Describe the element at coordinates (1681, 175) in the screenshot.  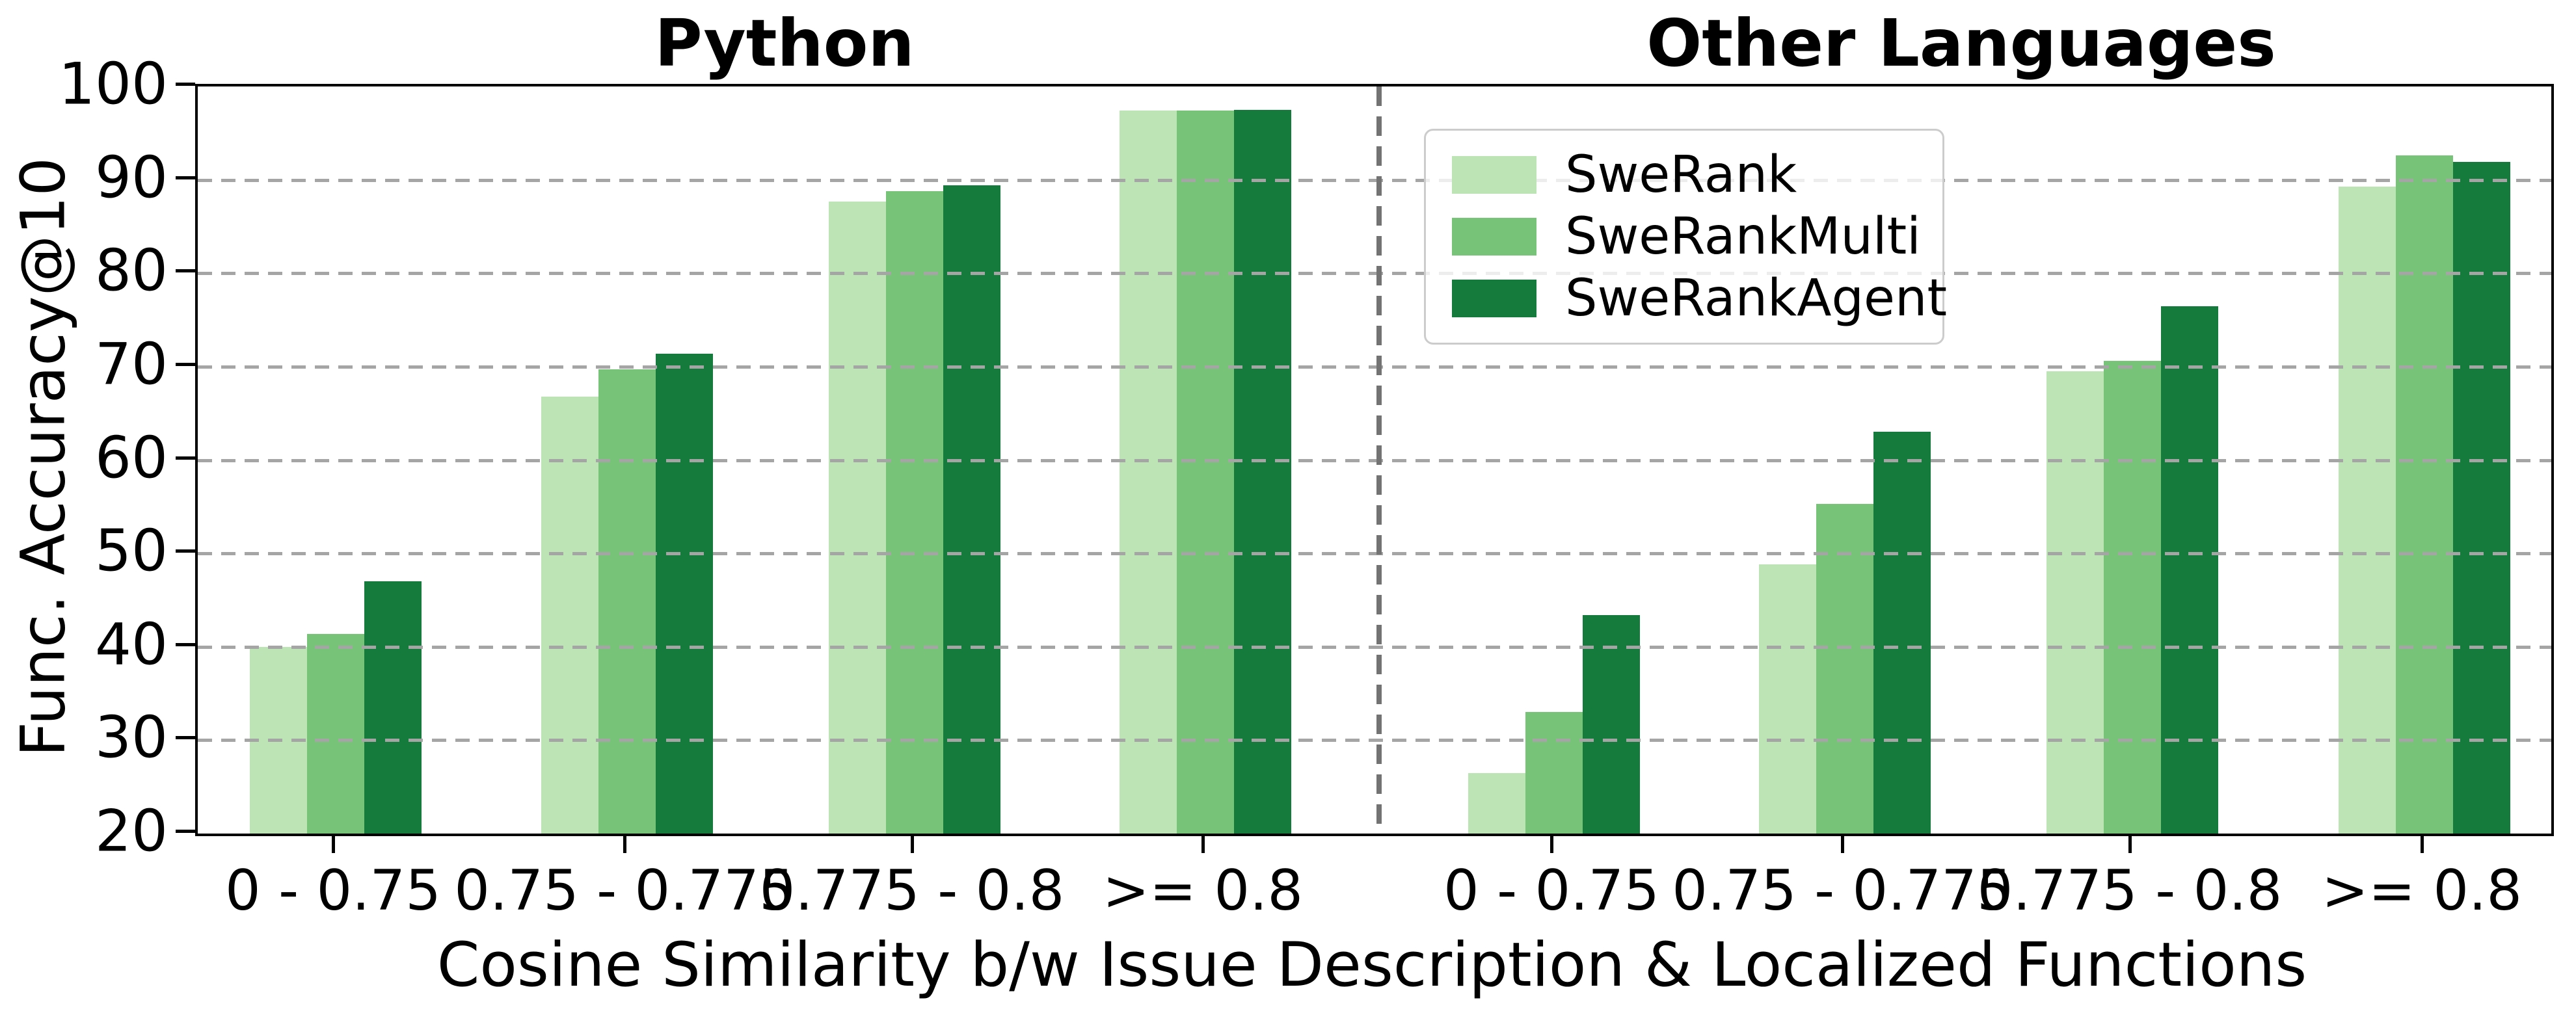
I see `legend-label-swerank: SweRank` at that location.